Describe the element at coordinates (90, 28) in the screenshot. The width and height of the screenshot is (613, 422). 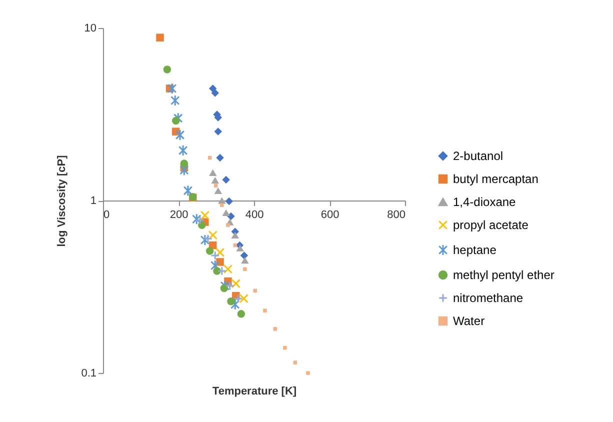
I see `y-tick-label: 10` at that location.